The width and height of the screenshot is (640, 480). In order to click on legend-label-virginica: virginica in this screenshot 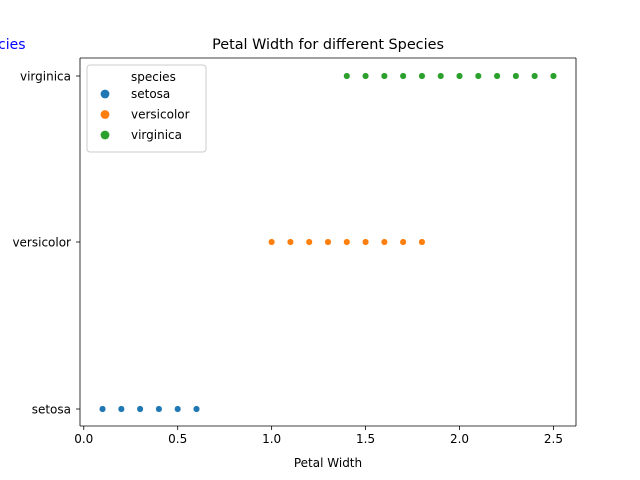, I will do `click(156, 135)`.